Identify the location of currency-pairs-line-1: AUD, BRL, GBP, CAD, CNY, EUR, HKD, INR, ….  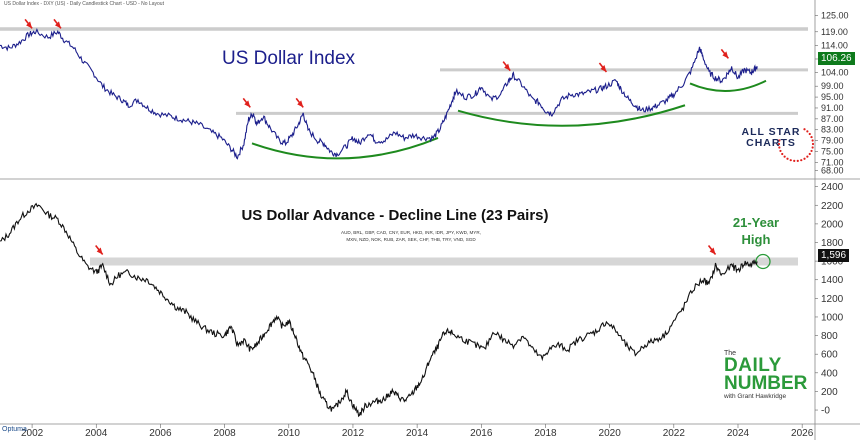
(411, 232).